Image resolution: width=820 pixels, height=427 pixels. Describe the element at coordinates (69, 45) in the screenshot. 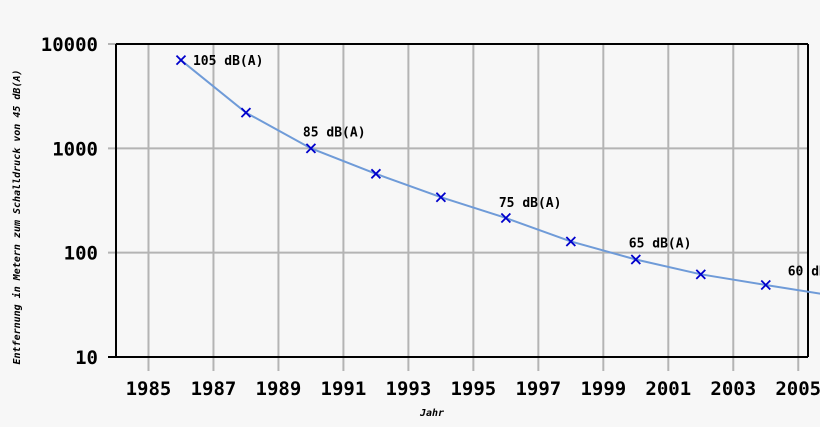

I see `y-tick-label: 10000` at that location.